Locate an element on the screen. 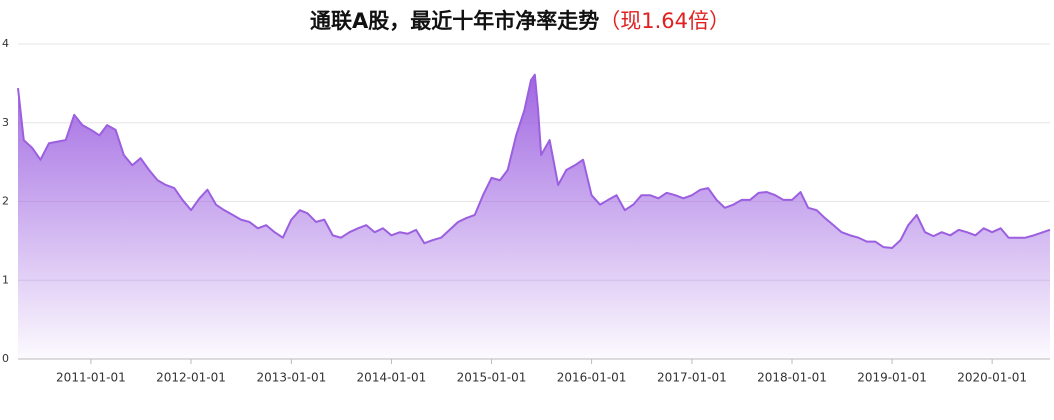 This screenshot has width=1054, height=420. y-tick-label: 0 is located at coordinates (5, 358).